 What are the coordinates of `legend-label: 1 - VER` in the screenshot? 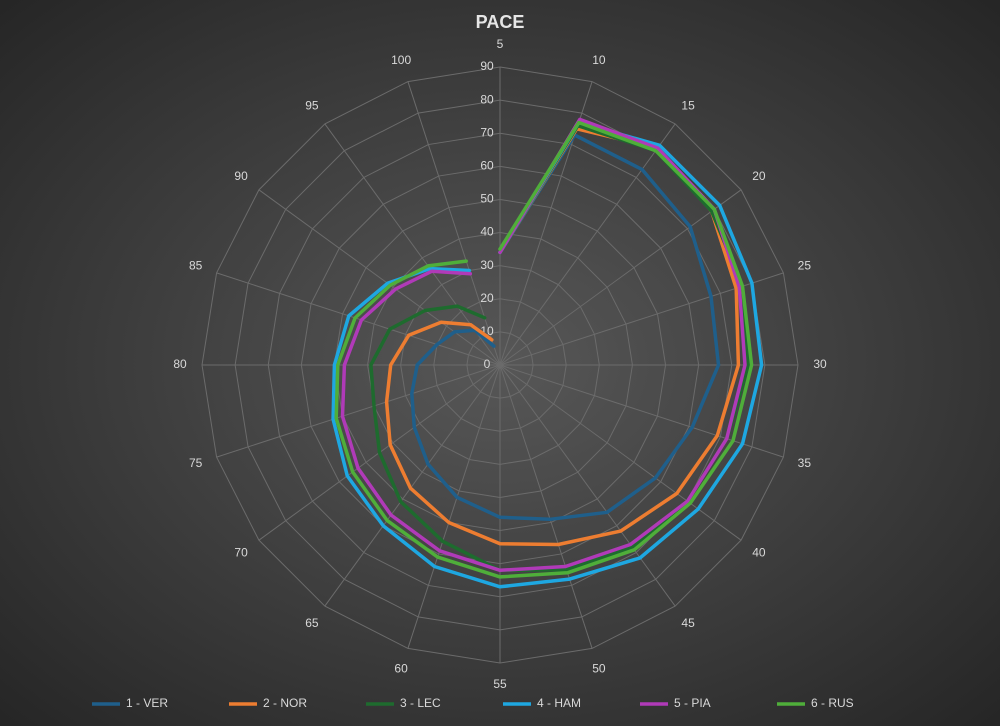 It's located at (147, 703).